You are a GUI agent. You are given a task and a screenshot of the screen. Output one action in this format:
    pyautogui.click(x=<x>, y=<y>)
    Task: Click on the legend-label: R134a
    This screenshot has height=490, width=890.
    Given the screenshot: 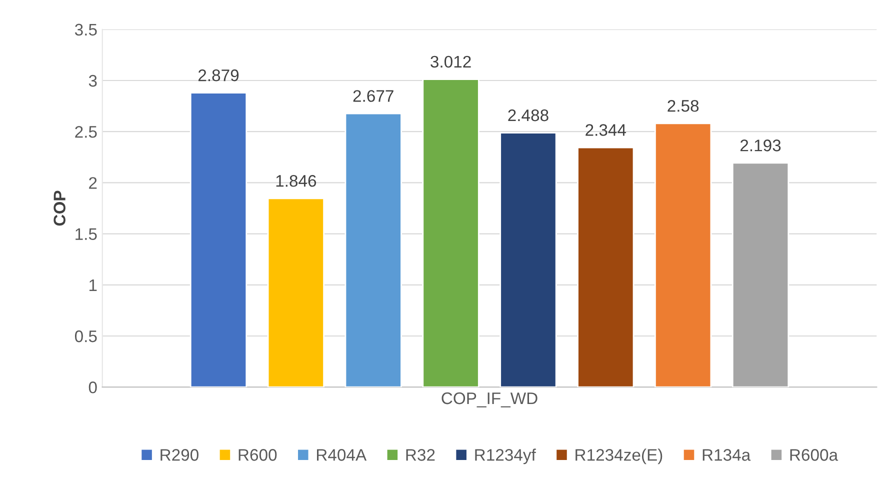 What is the action you would take?
    pyautogui.click(x=726, y=455)
    